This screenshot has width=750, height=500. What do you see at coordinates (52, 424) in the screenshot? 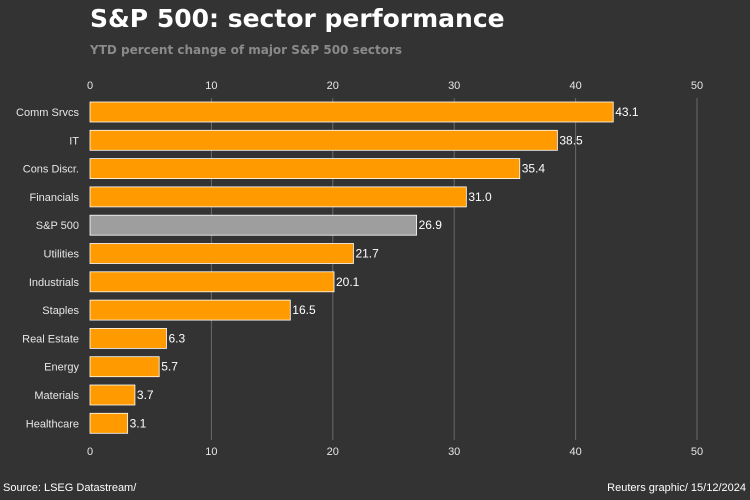
I see `category-label: Healthcare` at bounding box center [52, 424].